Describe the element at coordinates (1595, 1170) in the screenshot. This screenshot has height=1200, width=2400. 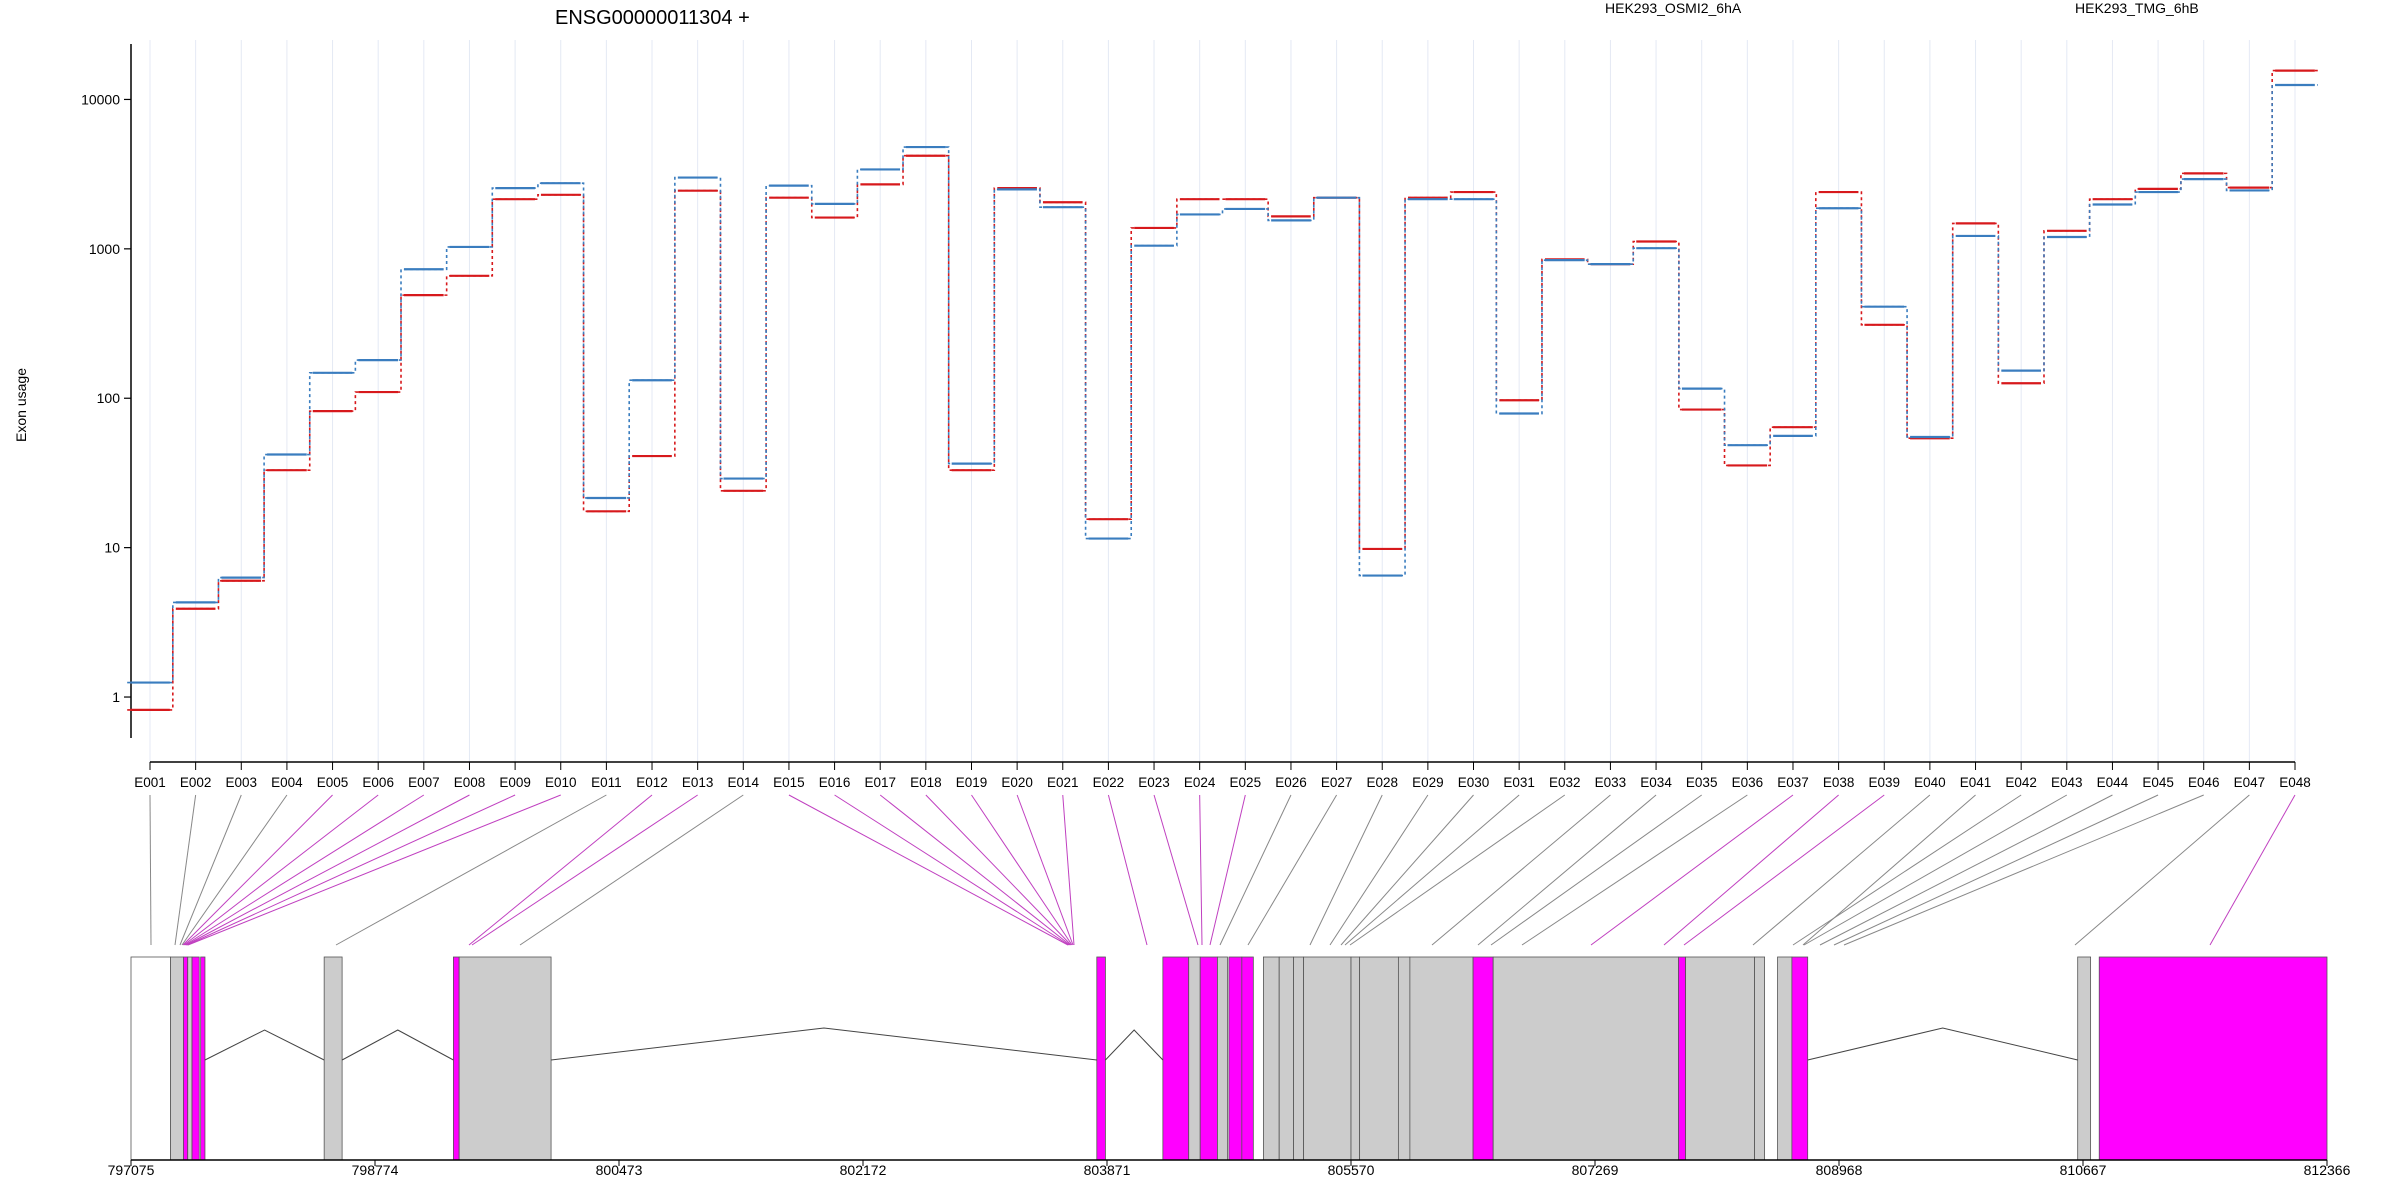
I see `gene-axis-label: 807269` at that location.